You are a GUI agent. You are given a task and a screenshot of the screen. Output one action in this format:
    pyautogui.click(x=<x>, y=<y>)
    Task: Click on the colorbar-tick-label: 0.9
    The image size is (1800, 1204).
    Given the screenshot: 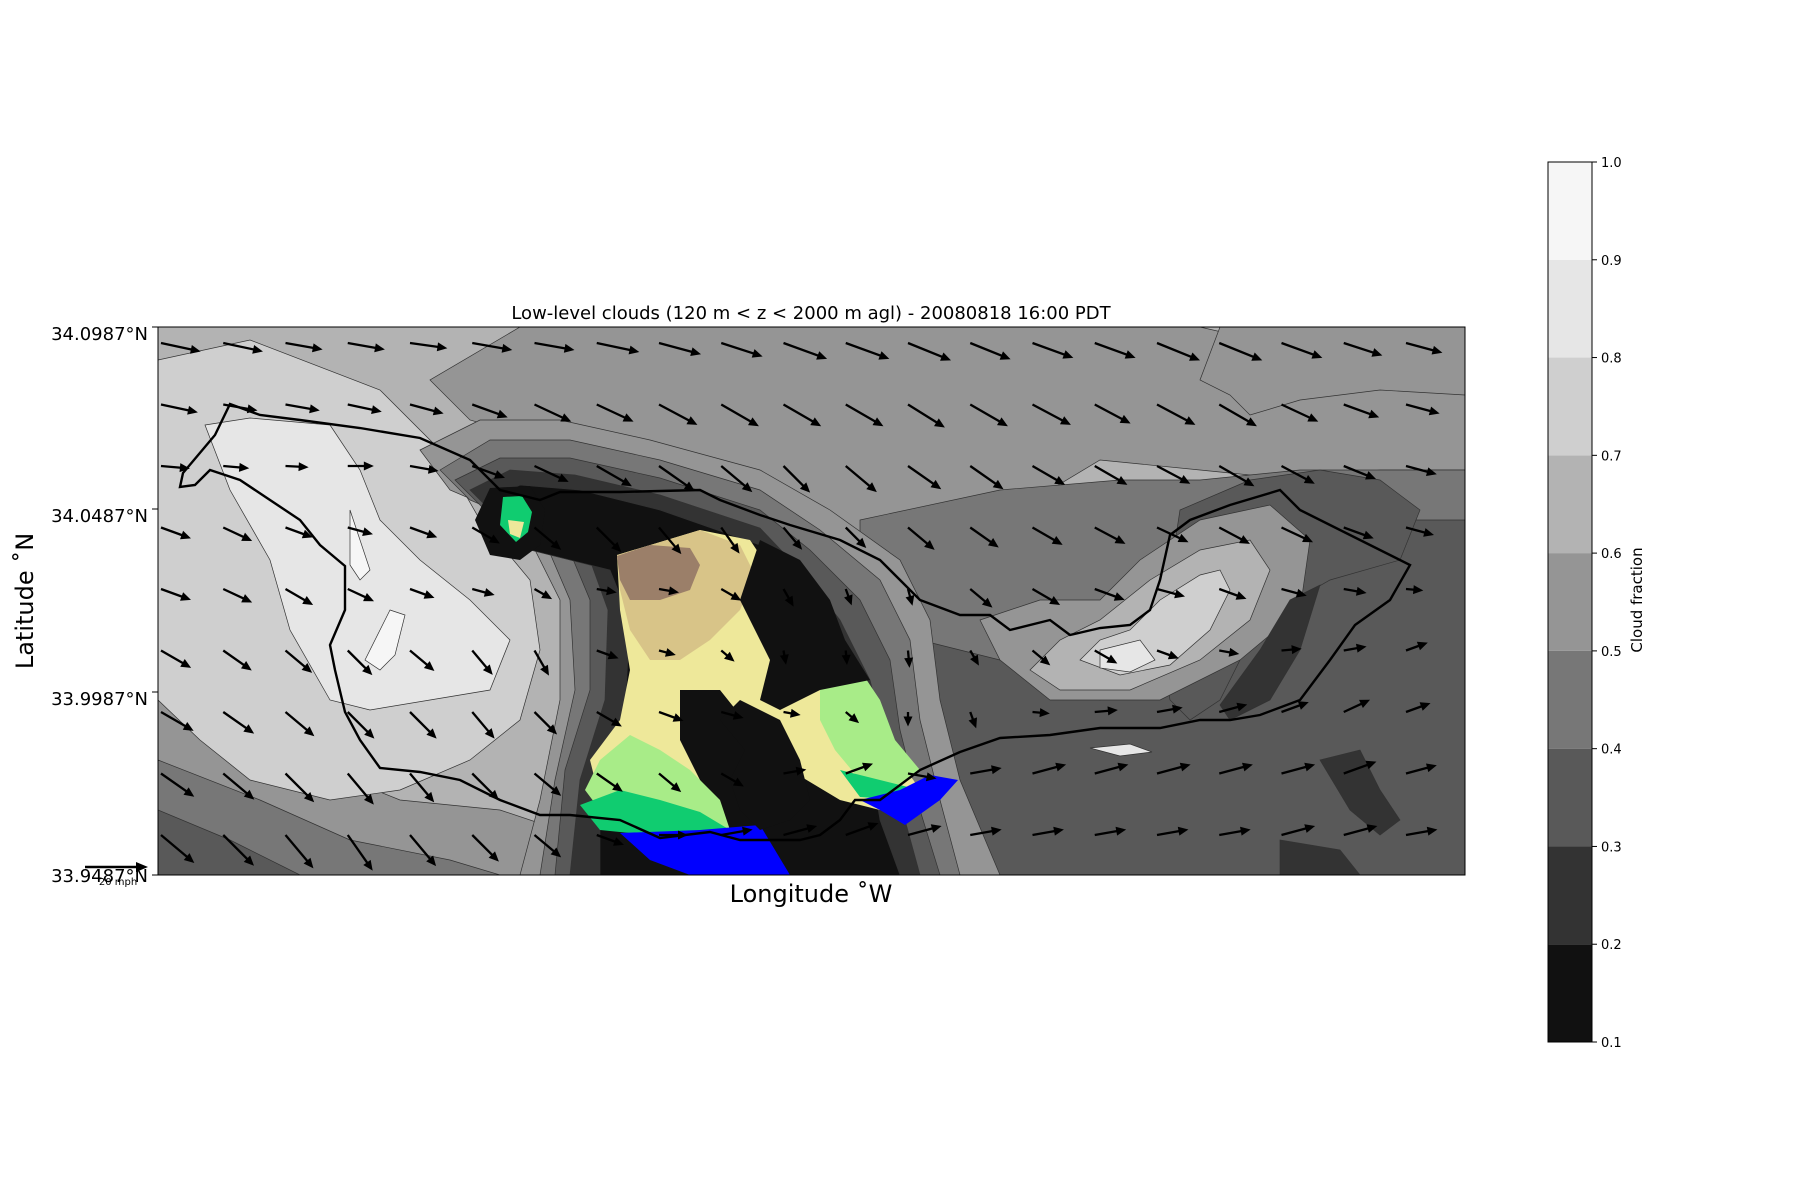 What is the action you would take?
    pyautogui.click(x=1611, y=261)
    